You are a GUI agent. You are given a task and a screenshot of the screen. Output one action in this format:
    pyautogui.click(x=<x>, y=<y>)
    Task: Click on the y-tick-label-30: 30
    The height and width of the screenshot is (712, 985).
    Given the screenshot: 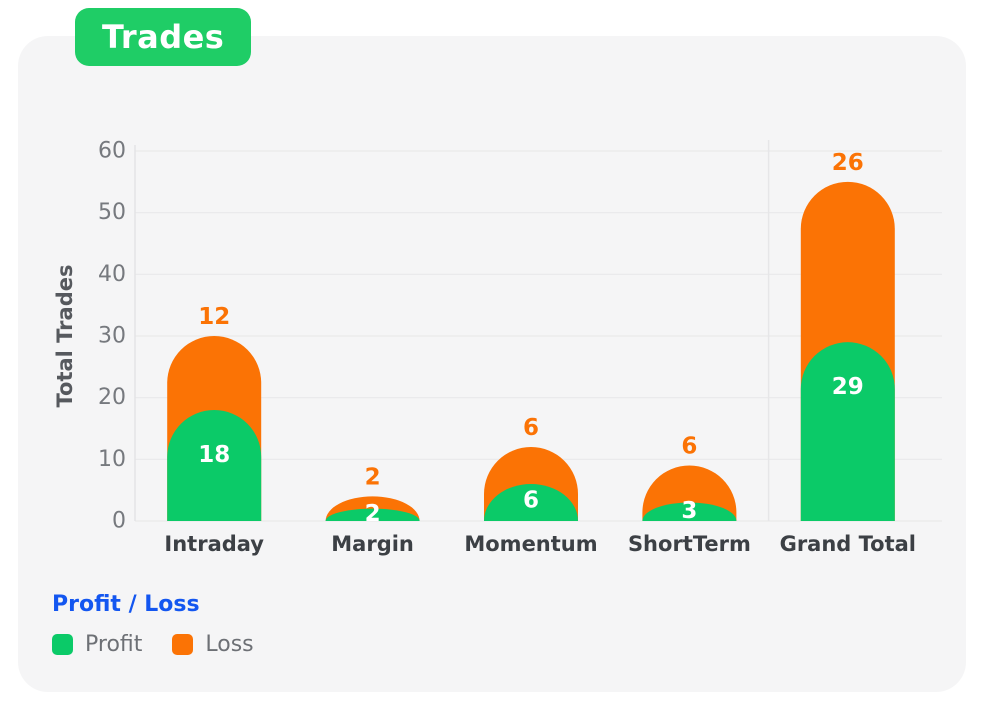 What is the action you would take?
    pyautogui.click(x=112, y=336)
    